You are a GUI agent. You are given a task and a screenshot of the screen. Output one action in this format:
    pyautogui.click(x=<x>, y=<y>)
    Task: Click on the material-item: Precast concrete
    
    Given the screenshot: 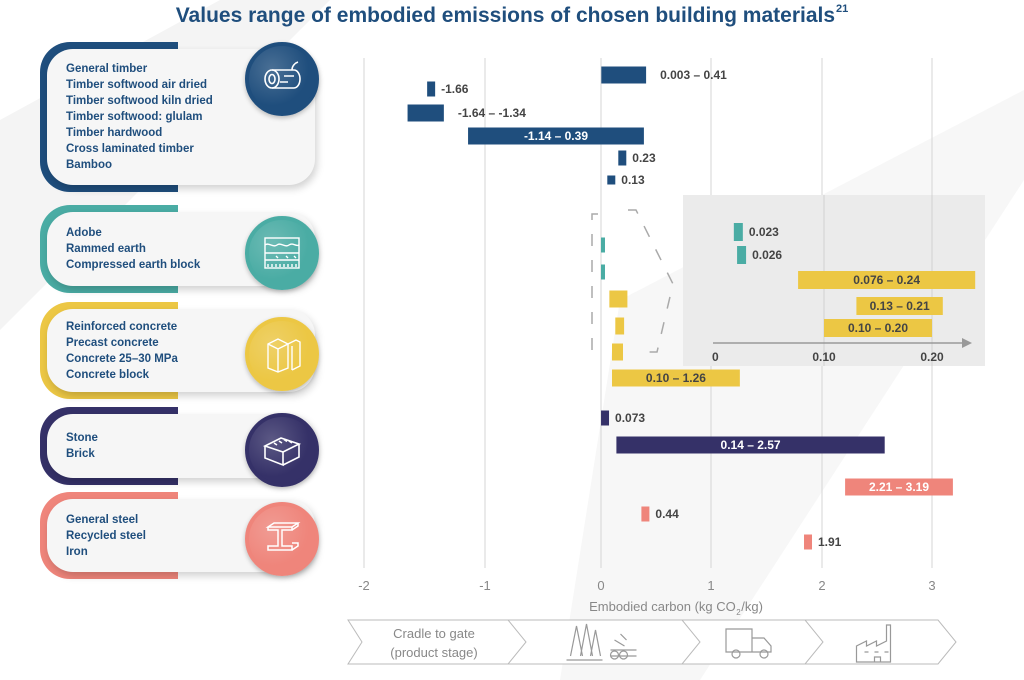 What is the action you would take?
    pyautogui.click(x=112, y=342)
    